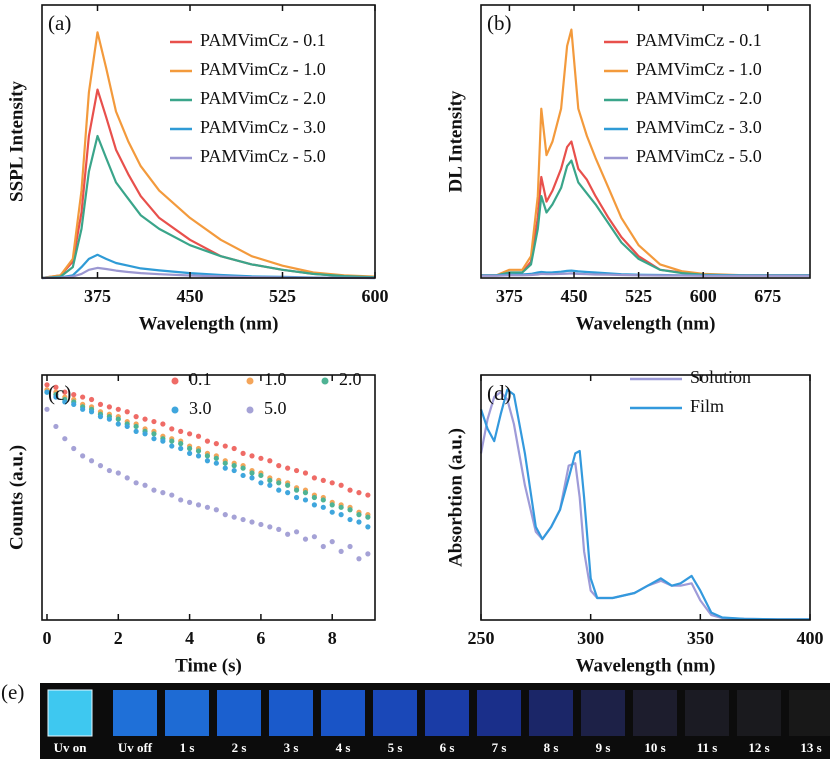  I want to click on x-tick-label: 6, so click(260, 638).